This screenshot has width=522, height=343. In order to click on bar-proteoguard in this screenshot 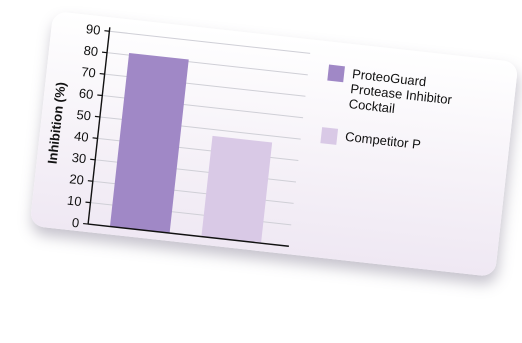, I will do `click(149, 143)`.